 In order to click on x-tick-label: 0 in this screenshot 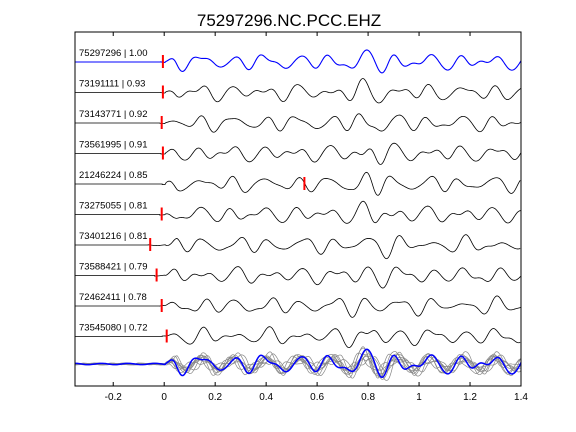, I will do `click(164, 397)`.